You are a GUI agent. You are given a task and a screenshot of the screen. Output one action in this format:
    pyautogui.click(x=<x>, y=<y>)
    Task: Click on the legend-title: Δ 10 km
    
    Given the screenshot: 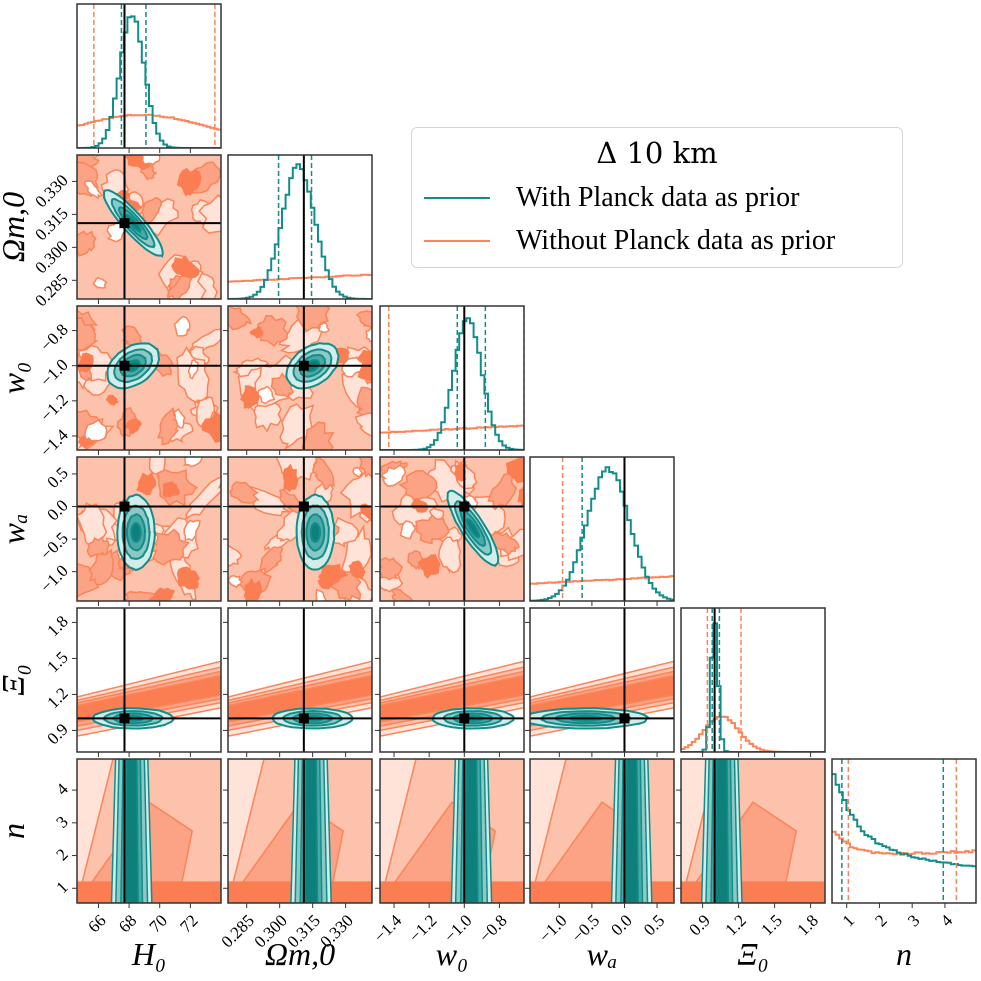 What is the action you would take?
    pyautogui.click(x=657, y=153)
    